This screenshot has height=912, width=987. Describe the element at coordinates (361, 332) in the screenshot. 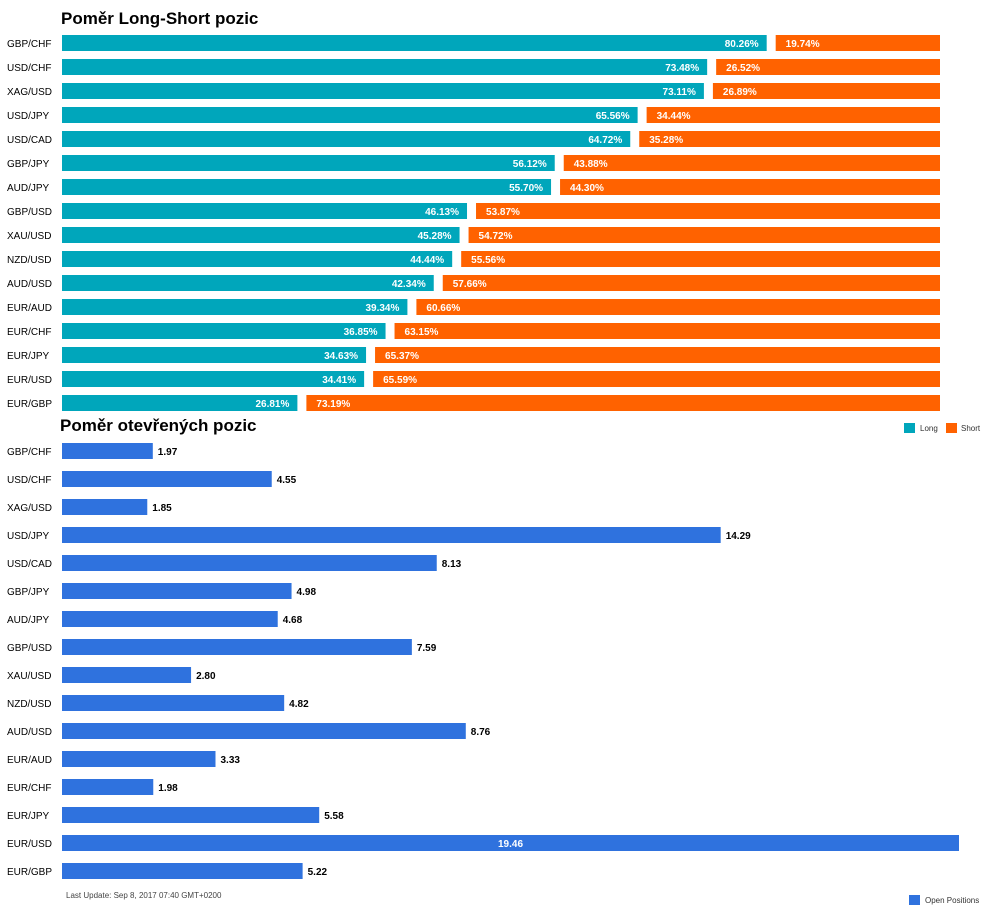

I see `long-value-label: 36.85%` at that location.